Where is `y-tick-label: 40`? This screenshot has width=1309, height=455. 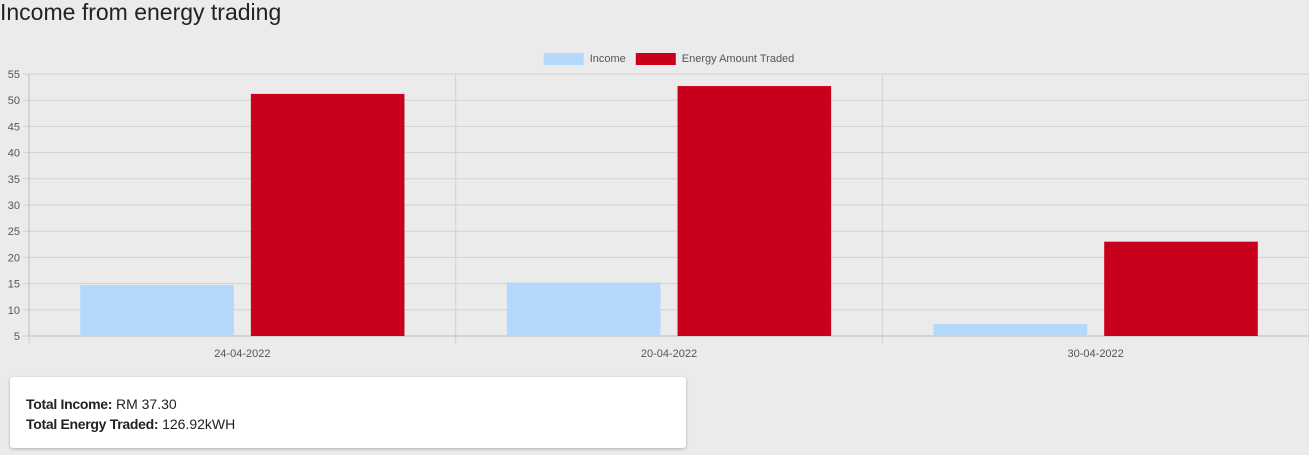 y-tick-label: 40 is located at coordinates (14, 154).